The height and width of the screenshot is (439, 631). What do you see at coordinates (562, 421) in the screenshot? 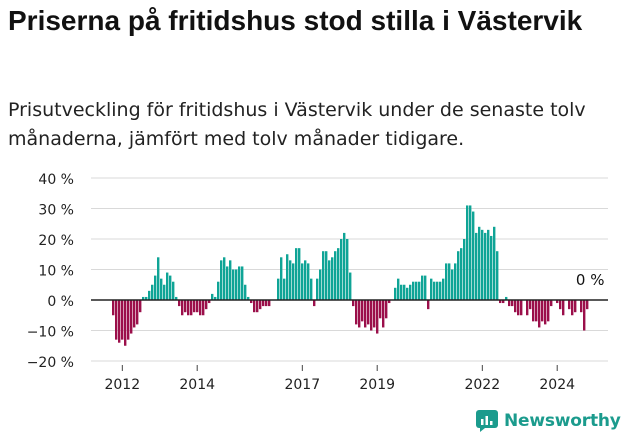
I see `brand-name: Newsworthy` at bounding box center [562, 421].